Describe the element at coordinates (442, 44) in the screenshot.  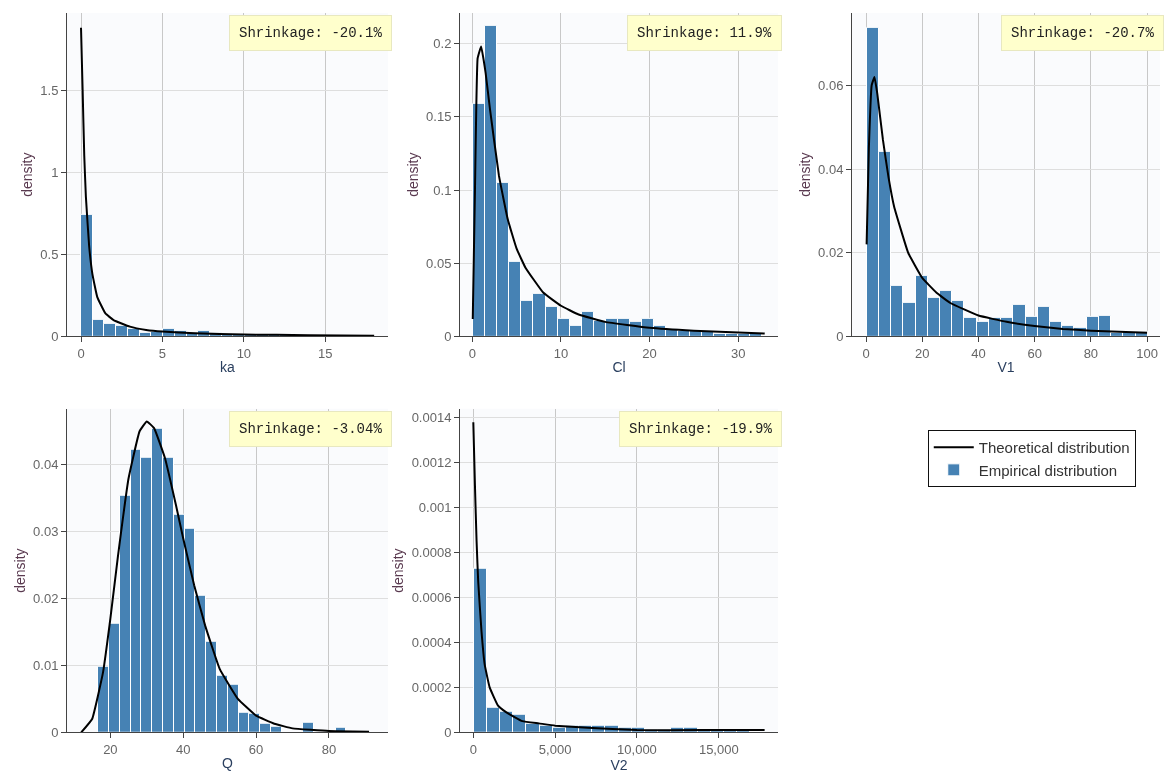
I see `y-tick-label: 0.2` at that location.